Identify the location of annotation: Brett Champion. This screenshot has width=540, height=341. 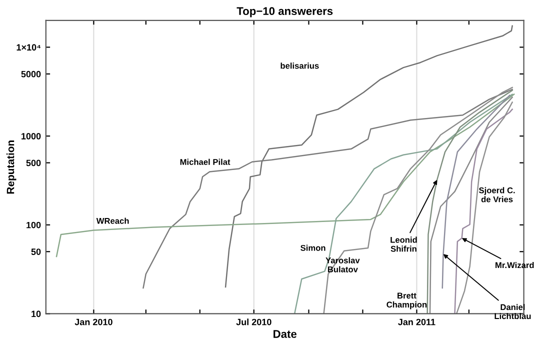
(406, 301).